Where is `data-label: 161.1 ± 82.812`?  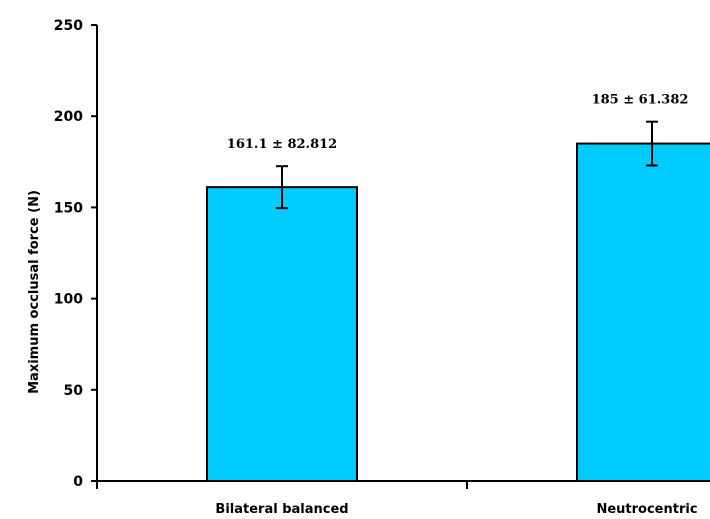 data-label: 161.1 ± 82.812 is located at coordinates (282, 144).